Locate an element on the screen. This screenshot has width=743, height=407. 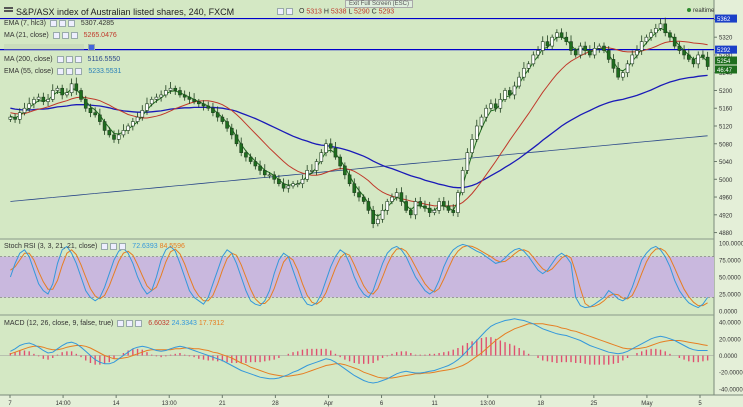
x-tick-label: 7 is located at coordinates (10, 404).